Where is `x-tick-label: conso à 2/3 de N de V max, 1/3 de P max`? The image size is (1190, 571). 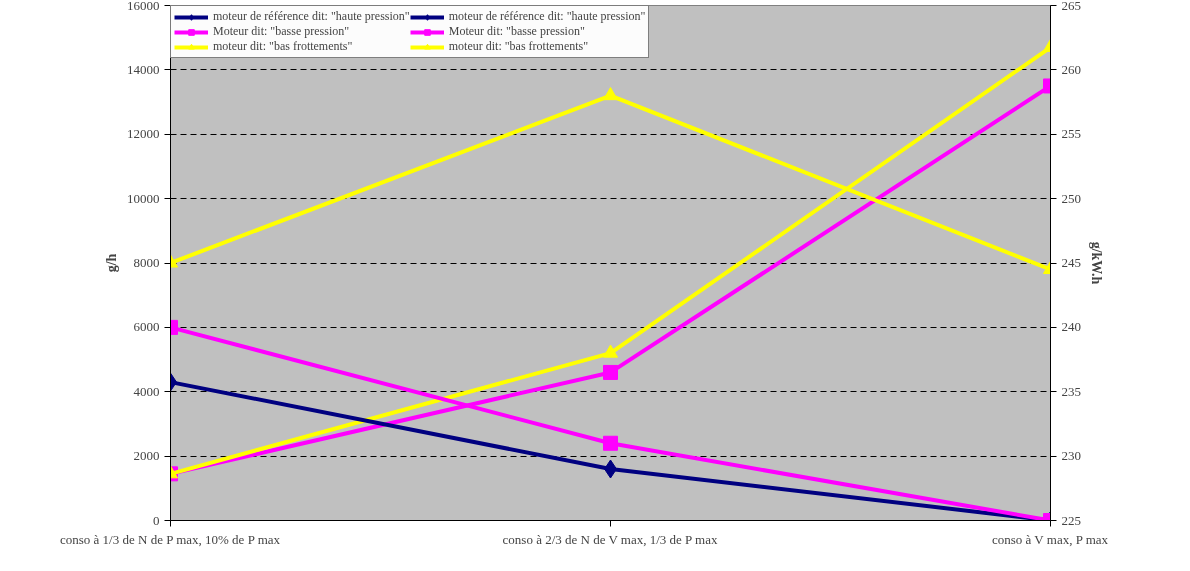 x-tick-label: conso à 2/3 de N de V max, 1/3 de P max is located at coordinates (610, 539).